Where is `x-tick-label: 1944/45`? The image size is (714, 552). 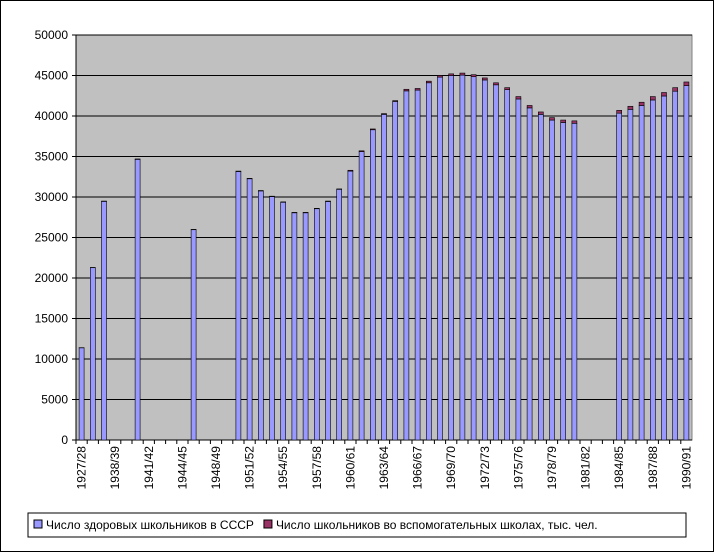
x-tick-label: 1944/45 is located at coordinates (182, 468).